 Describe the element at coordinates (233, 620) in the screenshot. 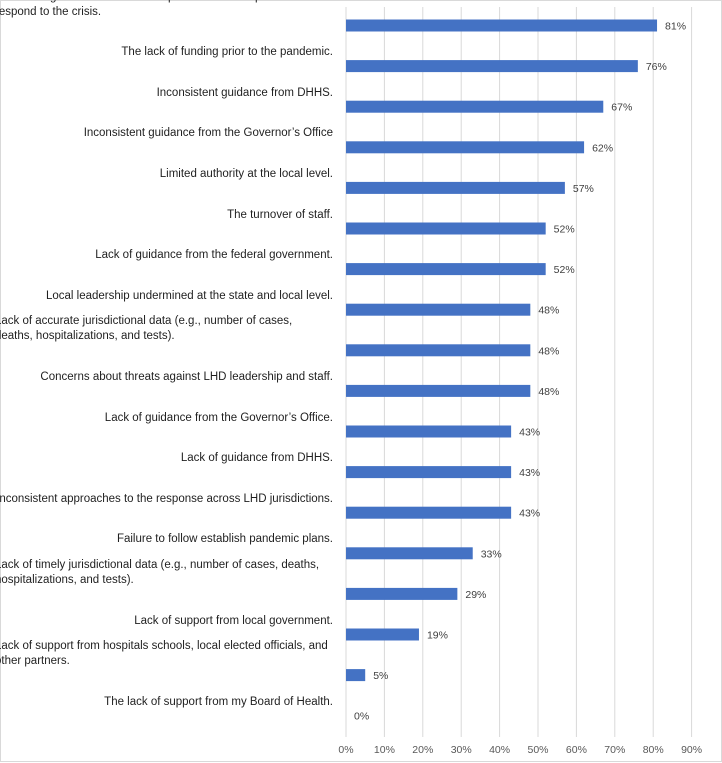

I see `category-label: Lack of support from local government.` at that location.